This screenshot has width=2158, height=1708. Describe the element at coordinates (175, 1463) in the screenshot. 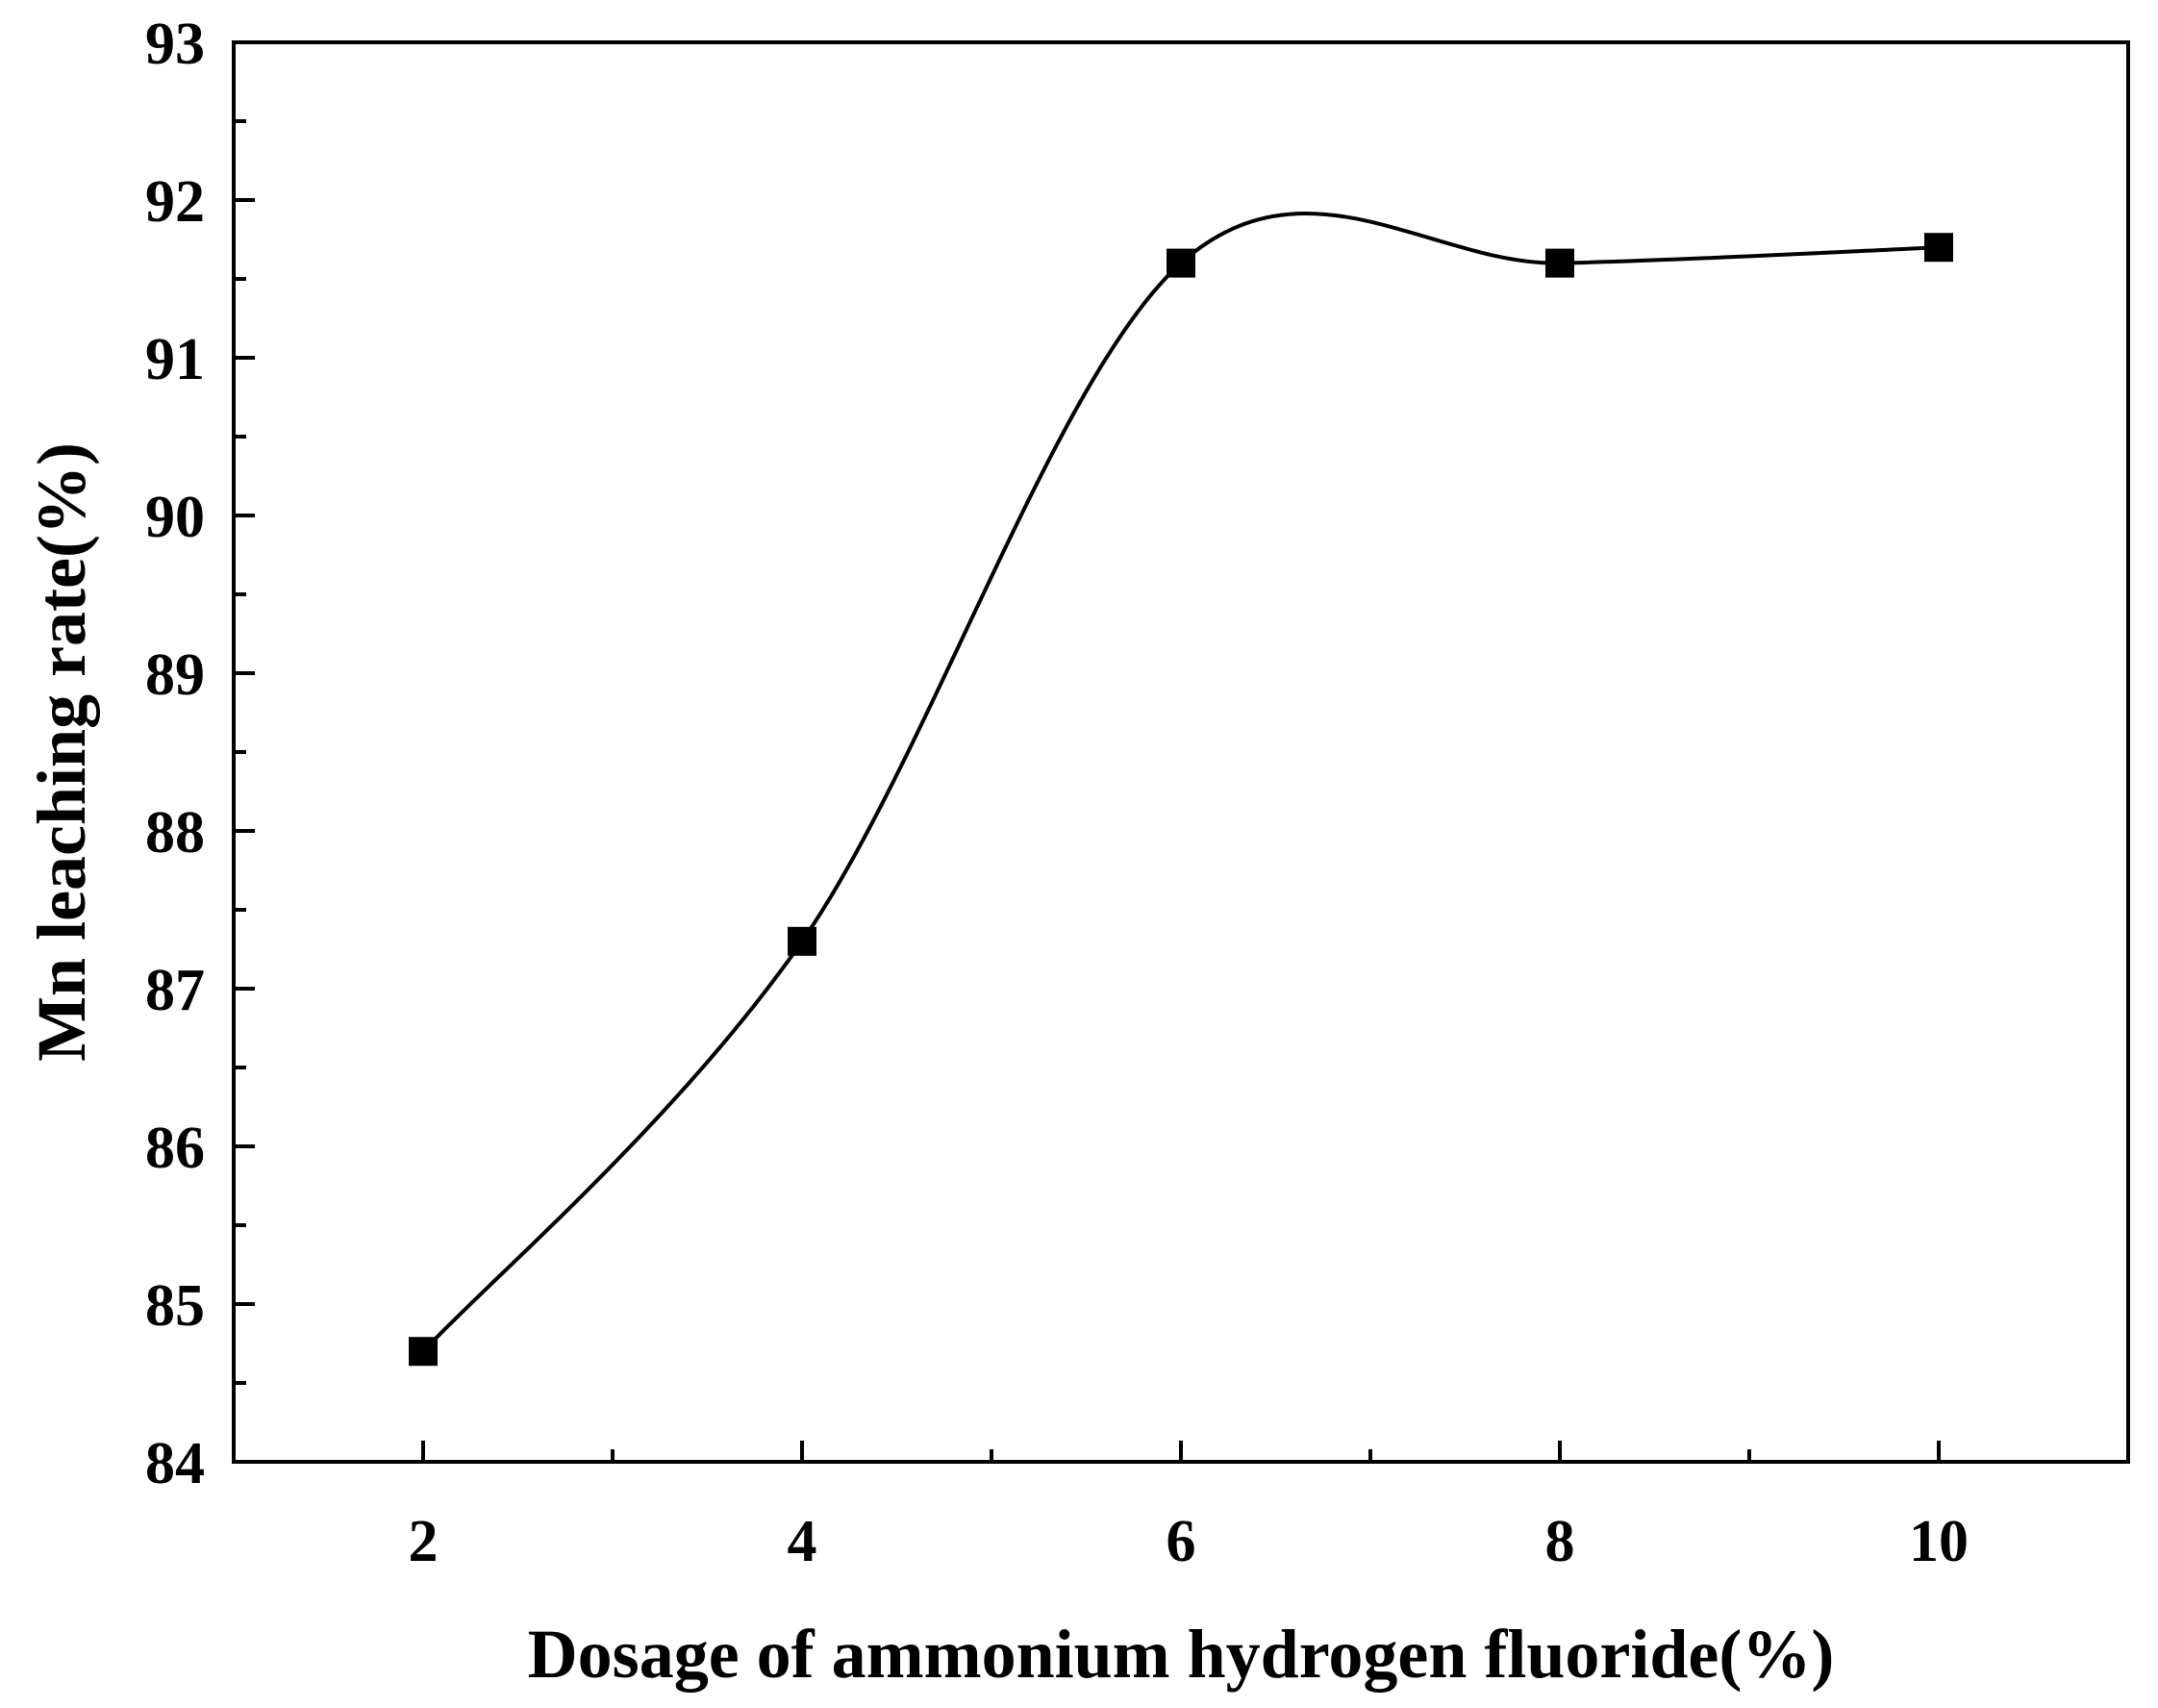

I see `y-tick-label-84: 84` at that location.